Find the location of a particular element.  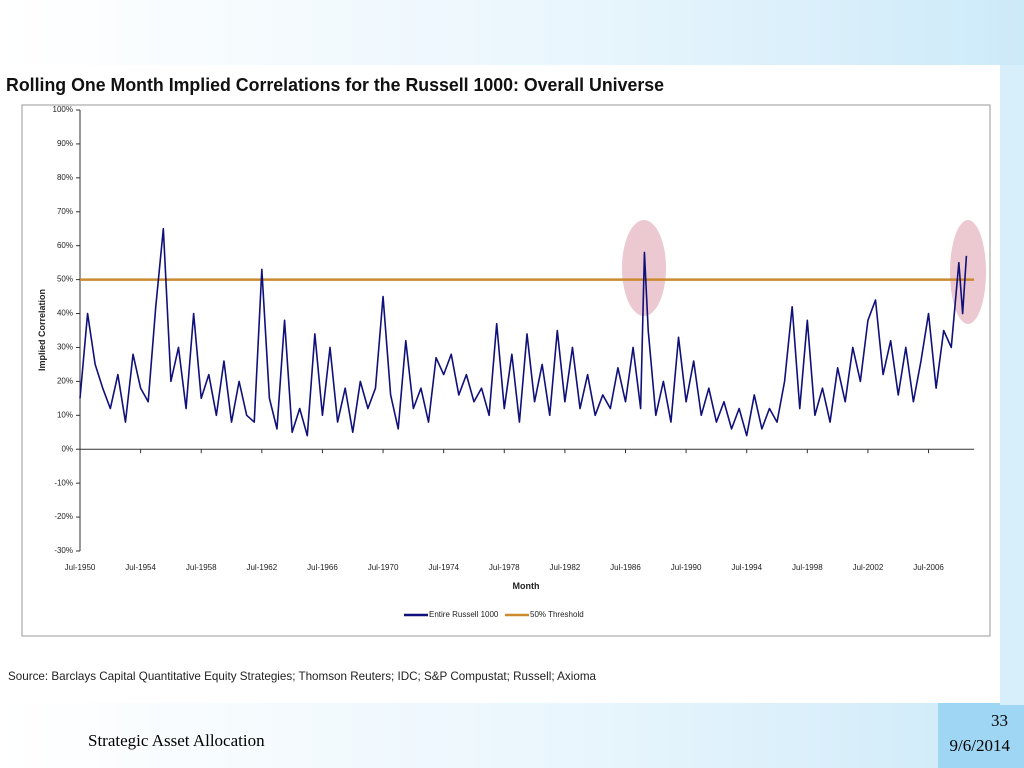

y-tick-label: 20% is located at coordinates (65, 380).